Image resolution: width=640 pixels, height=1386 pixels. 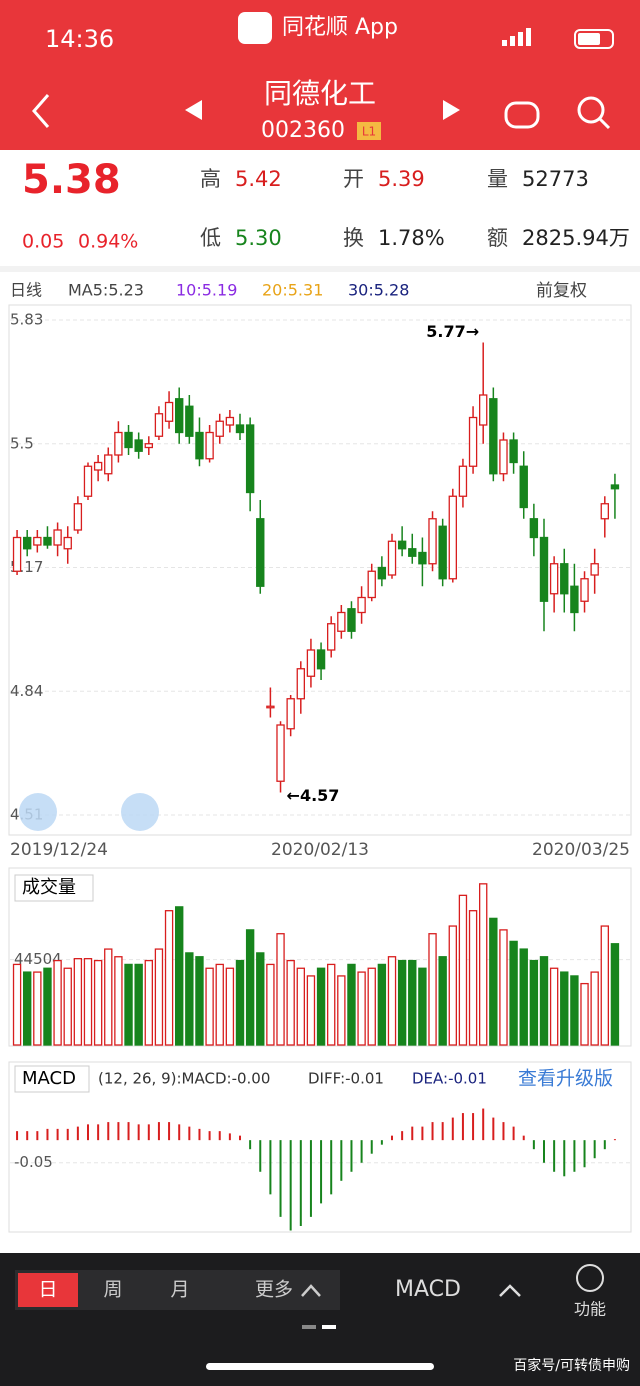 I want to click on ma30: 30:5.28, so click(x=378, y=290).